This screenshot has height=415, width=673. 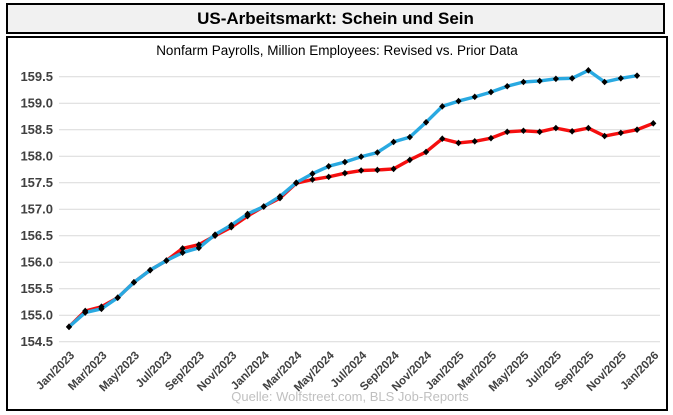 I want to click on source-credit: Quelle: Wolfstreet.com, BLS Job-Reports, so click(x=350, y=396).